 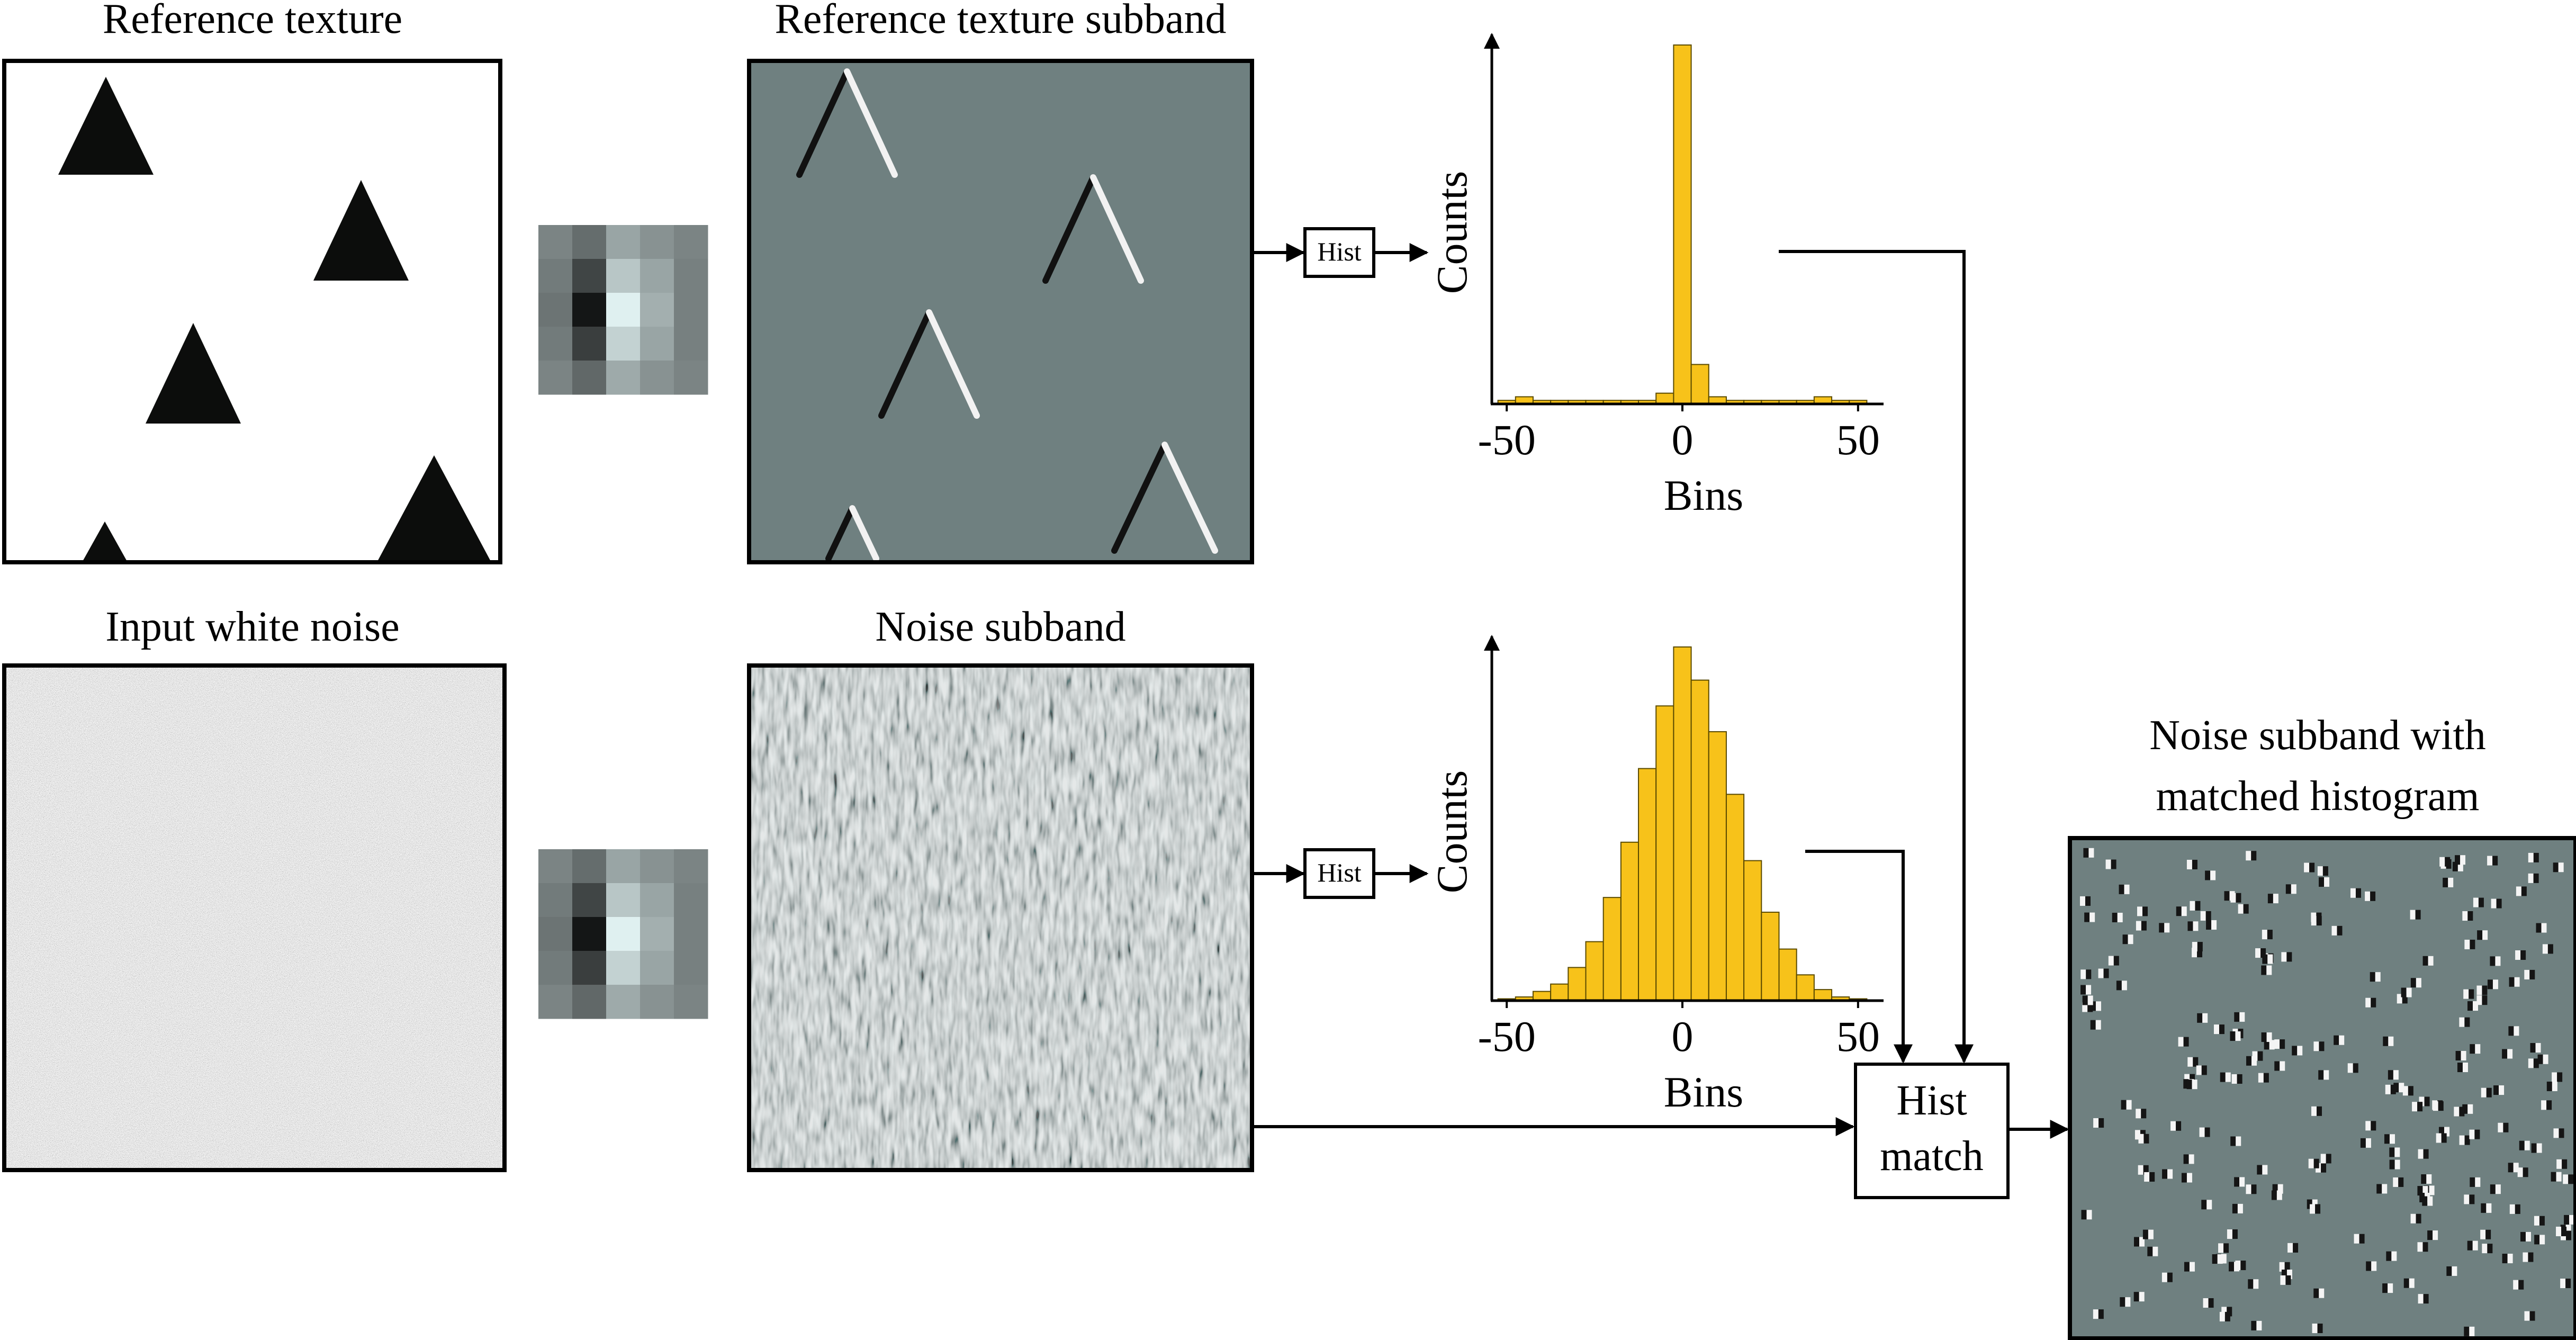 I want to click on noise-subband-image, so click(x=1001, y=917).